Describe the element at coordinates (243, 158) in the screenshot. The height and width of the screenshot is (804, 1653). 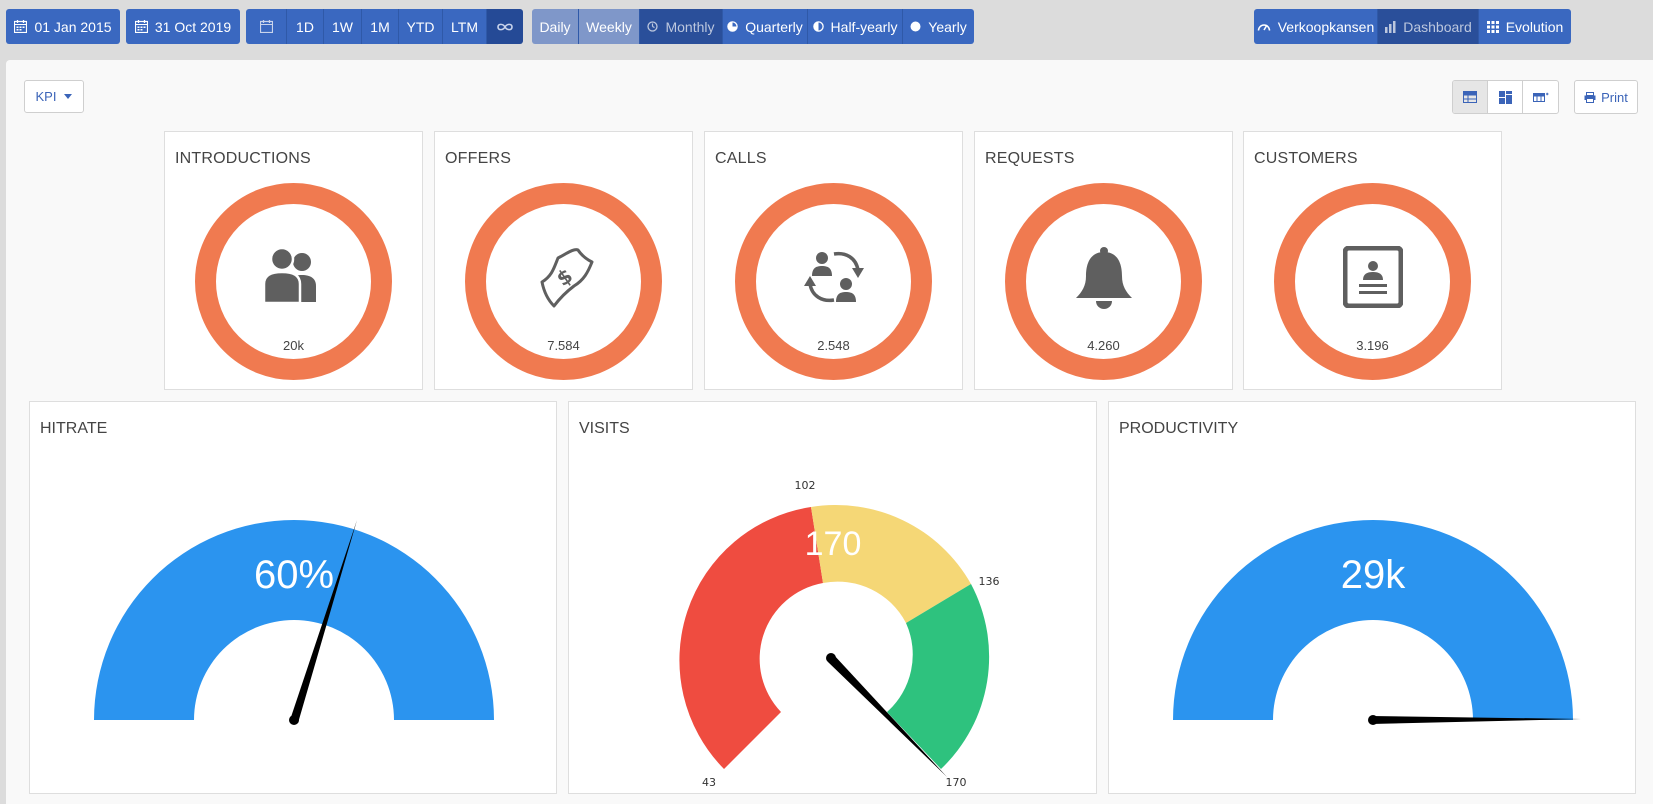
I see `kpi-title: INTRODUCTIONS` at that location.